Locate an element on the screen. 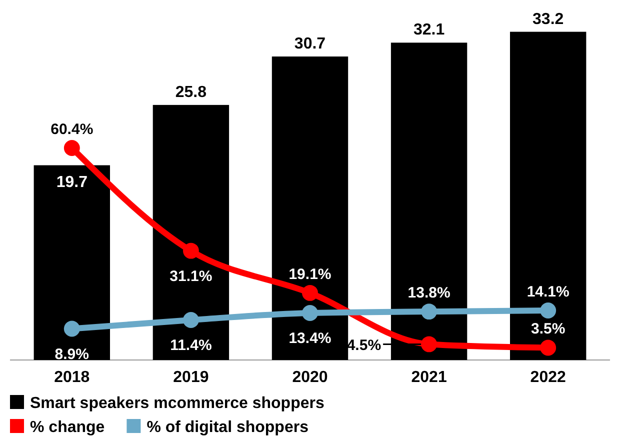 This screenshot has width=621, height=441. data-label: 3.5% is located at coordinates (548, 329).